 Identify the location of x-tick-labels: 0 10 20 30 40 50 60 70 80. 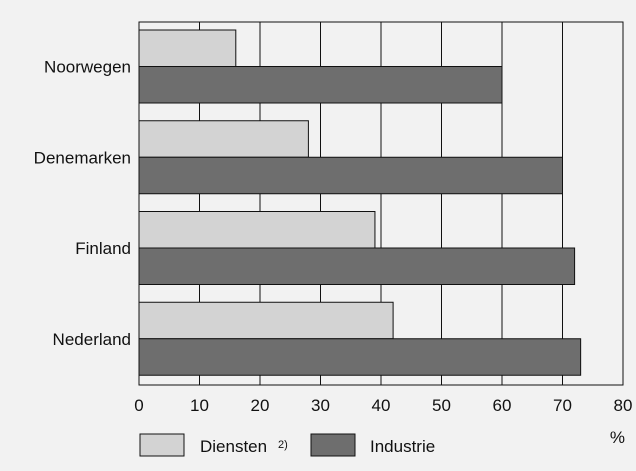
(383, 405).